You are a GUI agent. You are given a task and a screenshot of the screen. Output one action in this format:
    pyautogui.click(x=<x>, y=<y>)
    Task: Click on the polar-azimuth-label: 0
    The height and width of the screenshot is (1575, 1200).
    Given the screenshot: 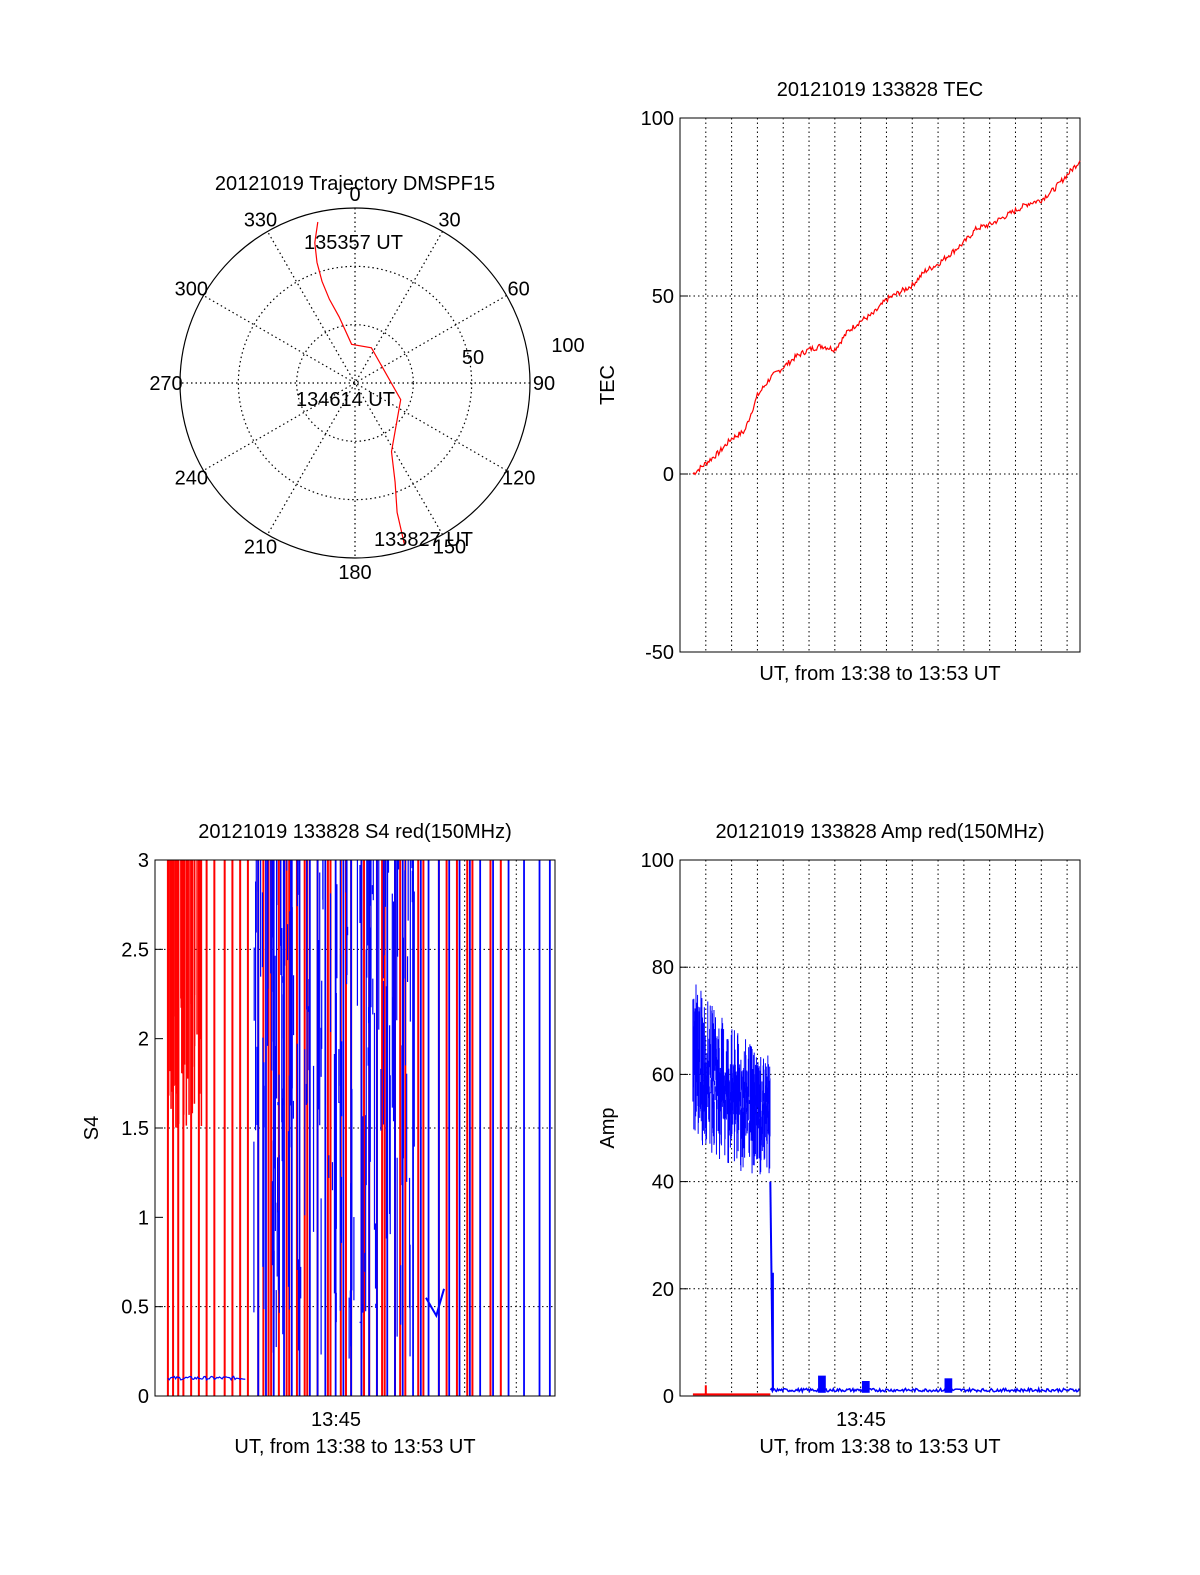 What is the action you would take?
    pyautogui.click(x=354, y=195)
    